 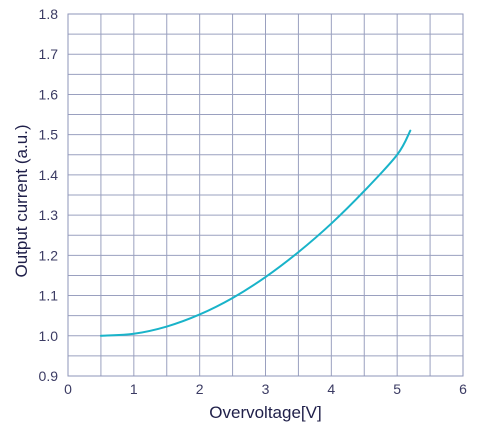 I want to click on x-axis-ticks: 0 1 2 3 4 5 6, so click(x=265, y=389).